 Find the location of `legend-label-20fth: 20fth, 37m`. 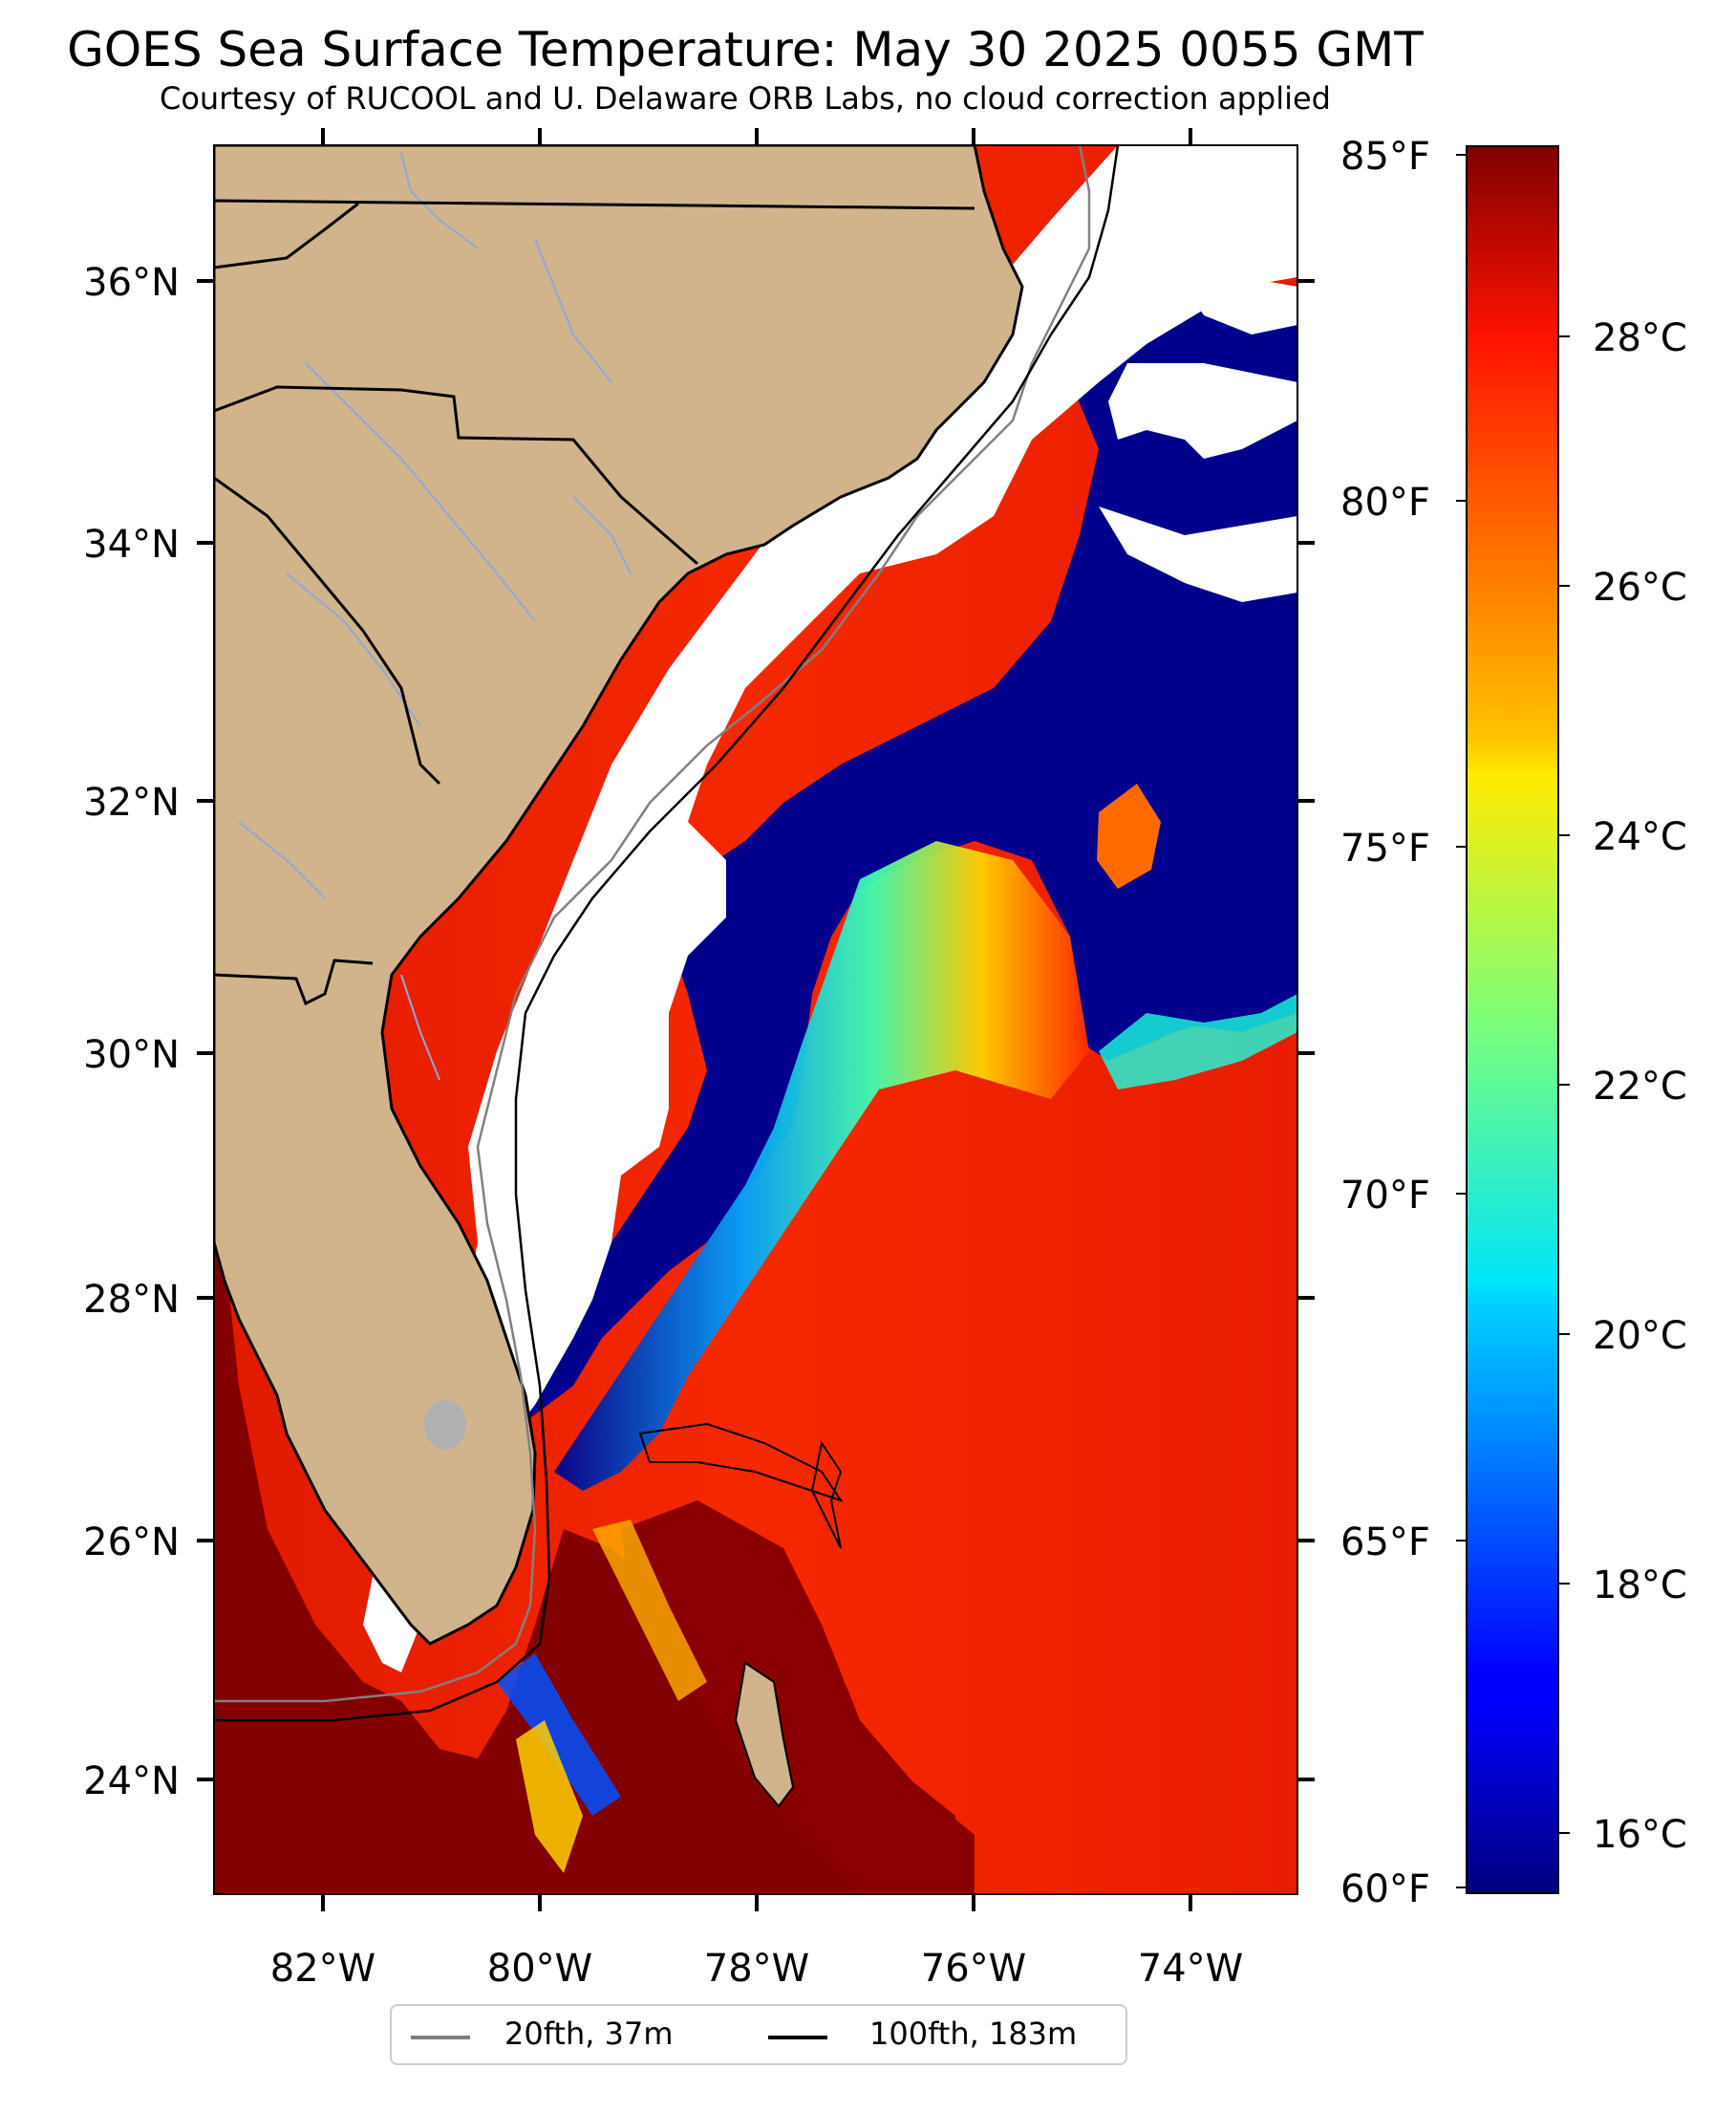

legend-label-20fth: 20fth, 37m is located at coordinates (589, 2034).